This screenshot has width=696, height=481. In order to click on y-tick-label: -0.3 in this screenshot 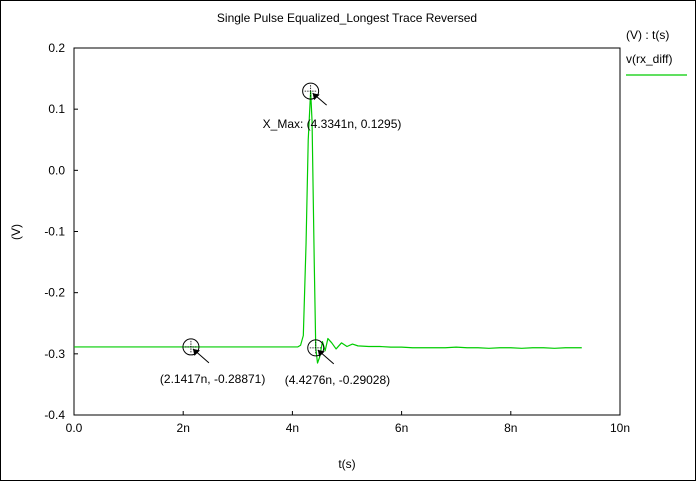, I will do `click(54, 354)`.